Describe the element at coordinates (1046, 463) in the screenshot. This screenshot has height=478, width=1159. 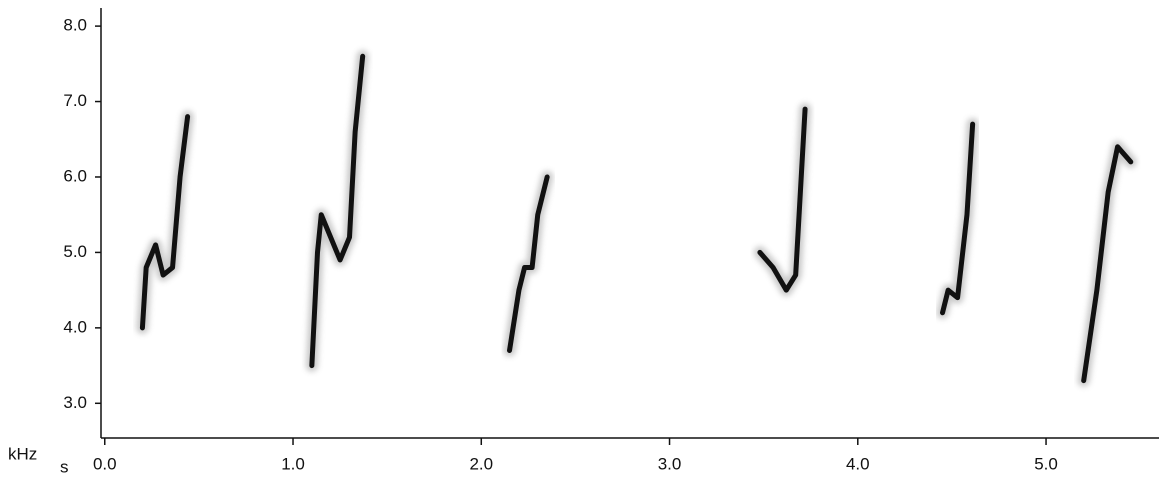
I see `x-tick-label: 5.0` at that location.